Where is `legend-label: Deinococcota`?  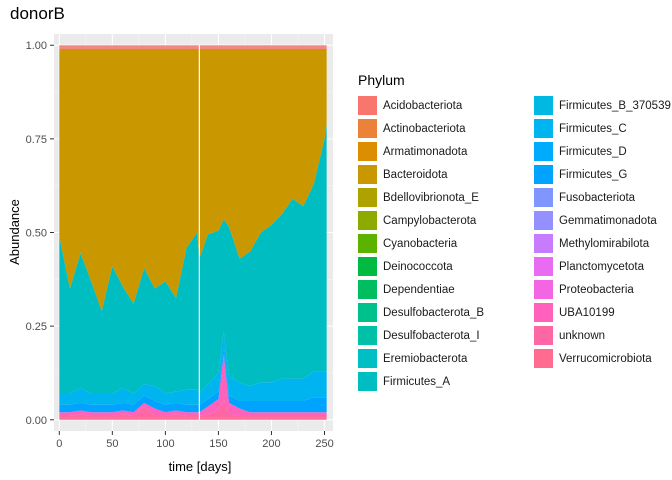 legend-label: Deinococcota is located at coordinates (418, 266).